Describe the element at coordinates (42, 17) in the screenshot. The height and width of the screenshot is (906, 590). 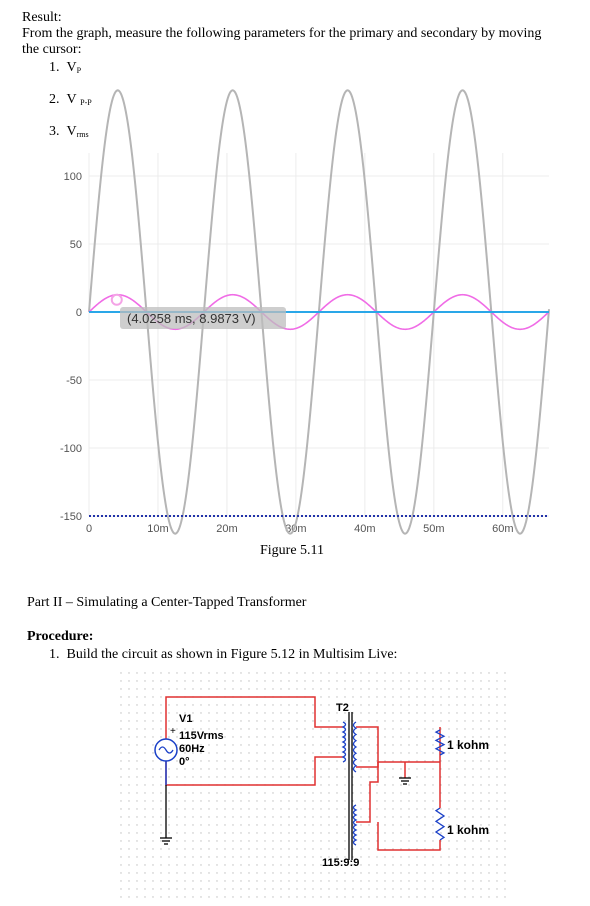
I see `result-heading: Result:` at that location.